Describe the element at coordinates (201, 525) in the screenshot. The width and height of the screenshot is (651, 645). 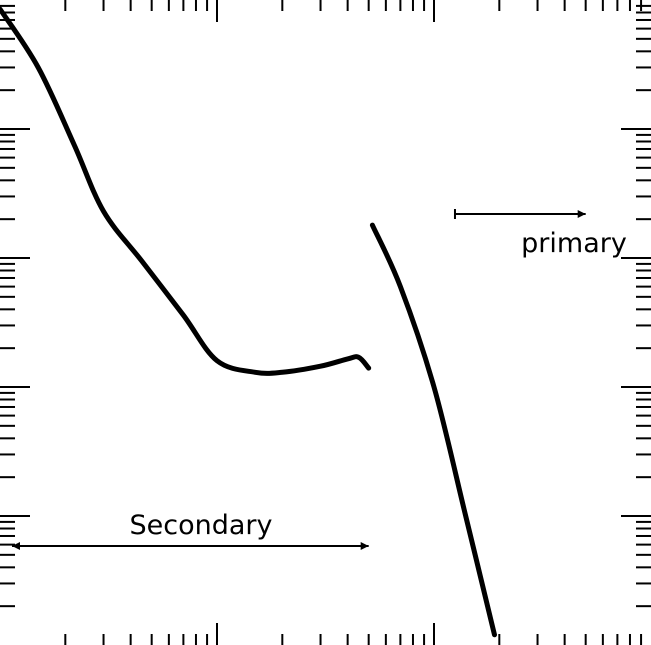
I see `annotation-label-secondary: Secondary` at that location.